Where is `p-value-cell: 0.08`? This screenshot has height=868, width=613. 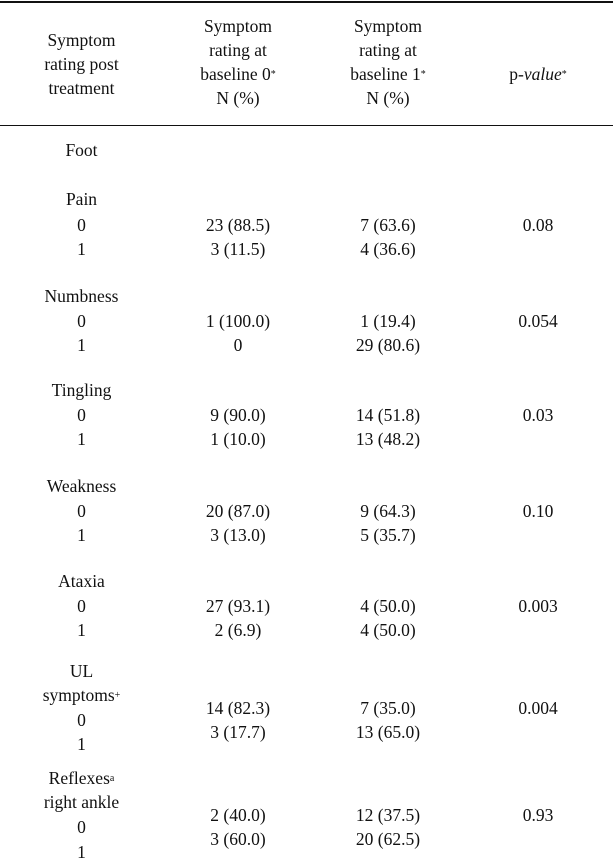 p-value-cell: 0.08 is located at coordinates (538, 225).